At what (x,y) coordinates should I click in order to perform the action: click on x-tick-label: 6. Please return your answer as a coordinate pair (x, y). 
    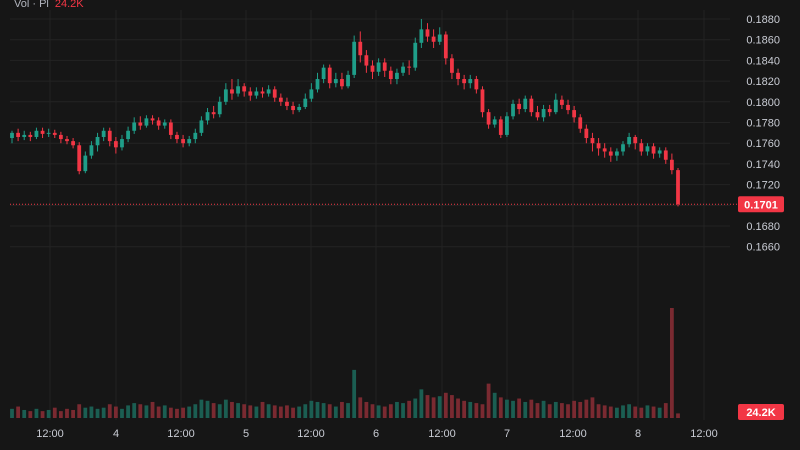
    Looking at the image, I should click on (376, 434).